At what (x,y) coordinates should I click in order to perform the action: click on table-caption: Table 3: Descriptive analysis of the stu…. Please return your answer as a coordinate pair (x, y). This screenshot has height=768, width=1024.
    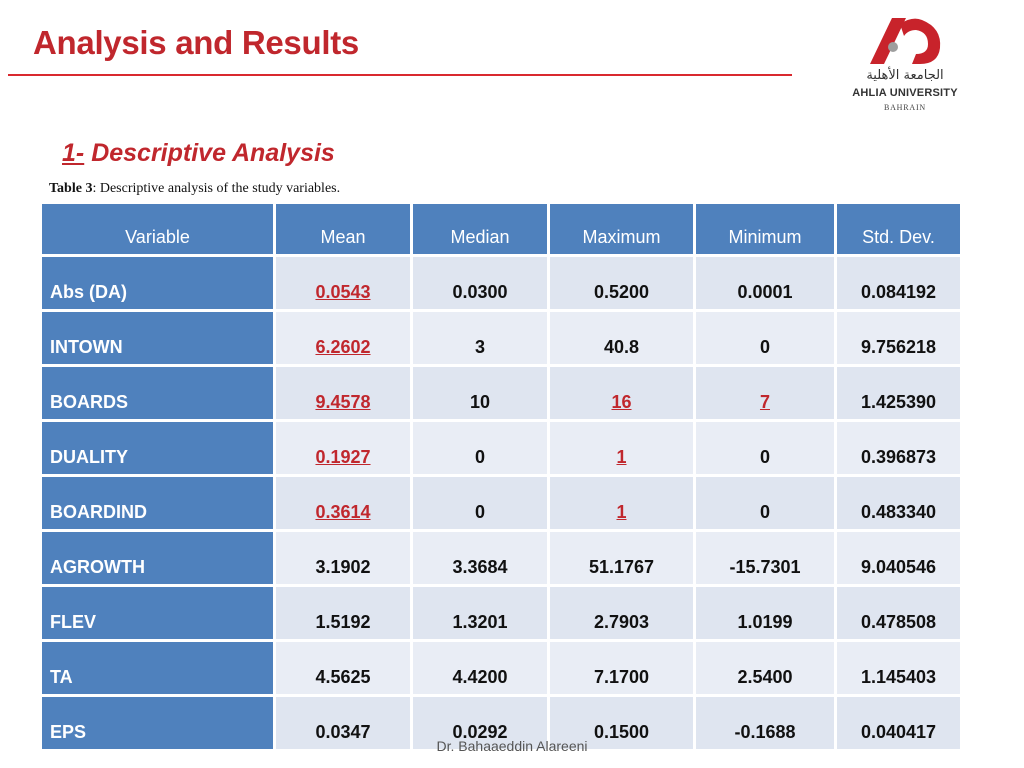
    Looking at the image, I should click on (194, 189).